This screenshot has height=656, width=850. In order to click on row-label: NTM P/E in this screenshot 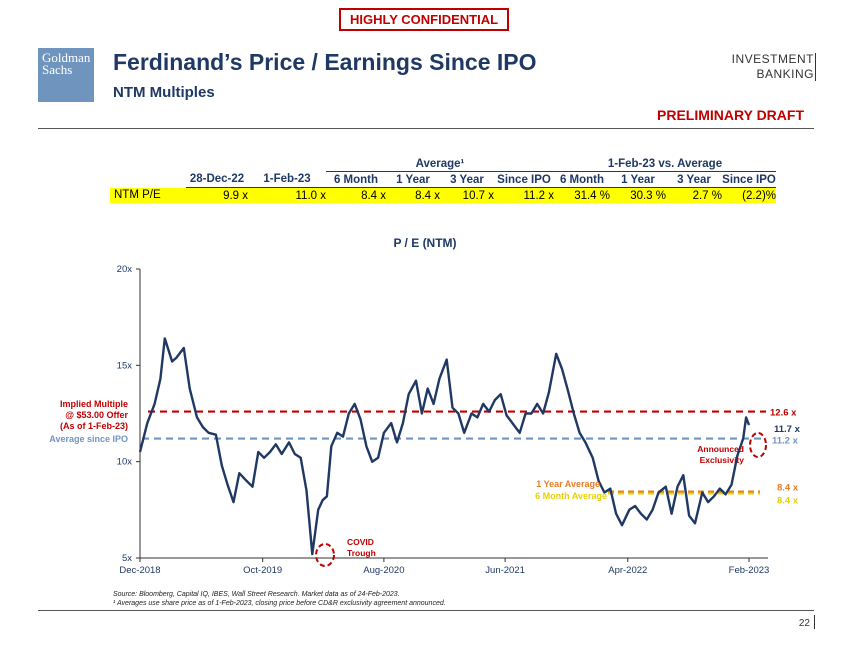, I will do `click(148, 195)`.